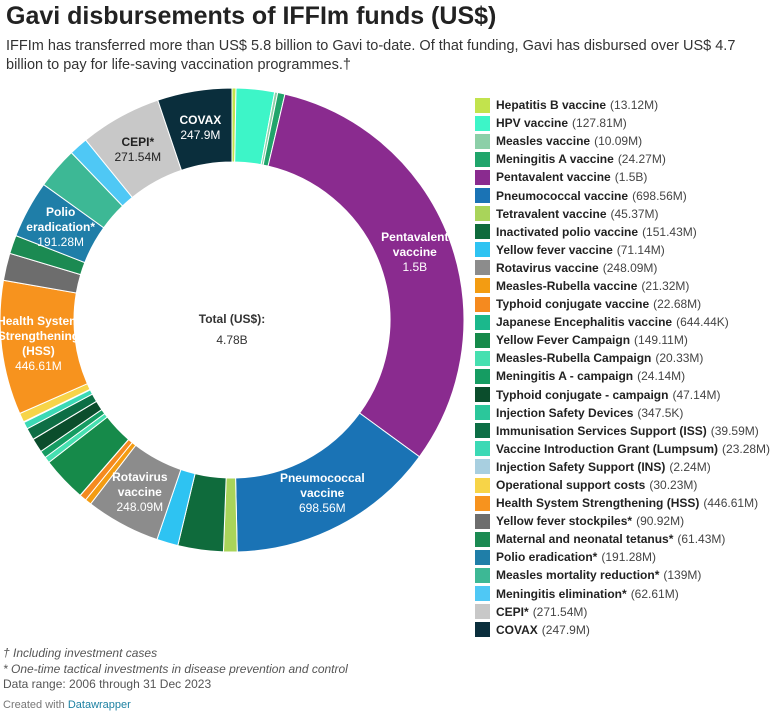 The image size is (778, 714). Describe the element at coordinates (560, 611) in the screenshot. I see `legend-value: (271.54M)` at that location.